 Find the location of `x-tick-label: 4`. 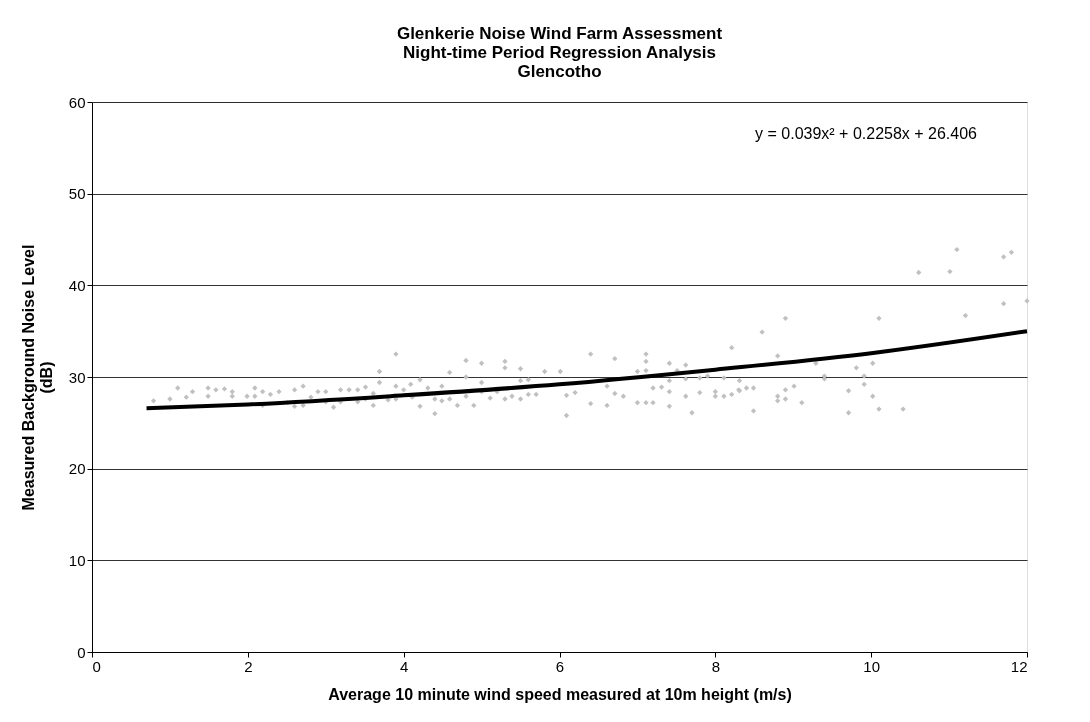

x-tick-label: 4 is located at coordinates (404, 666).